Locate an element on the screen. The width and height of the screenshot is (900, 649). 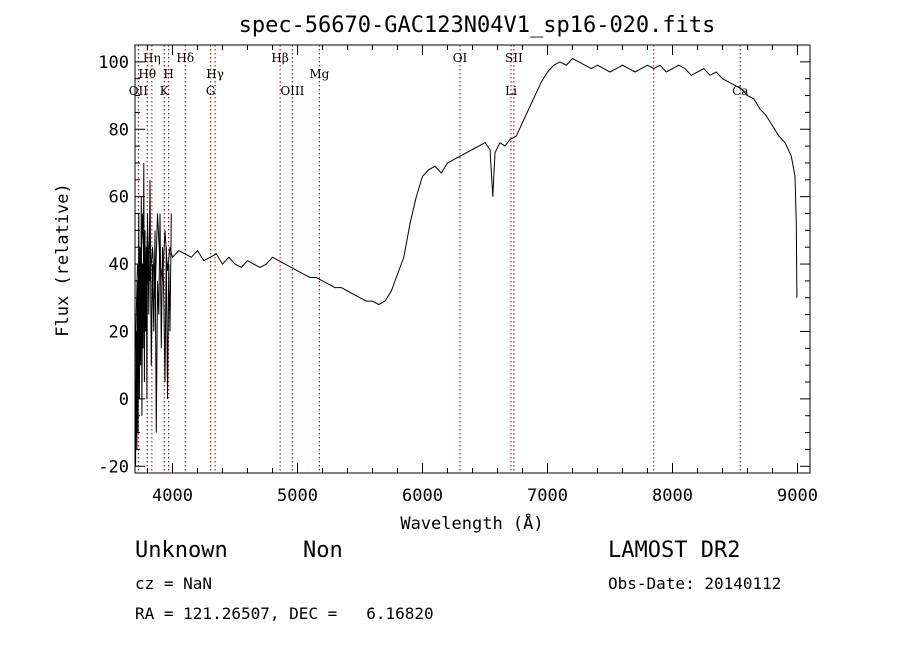
survey-label: LAMOST DR2 is located at coordinates (674, 550).